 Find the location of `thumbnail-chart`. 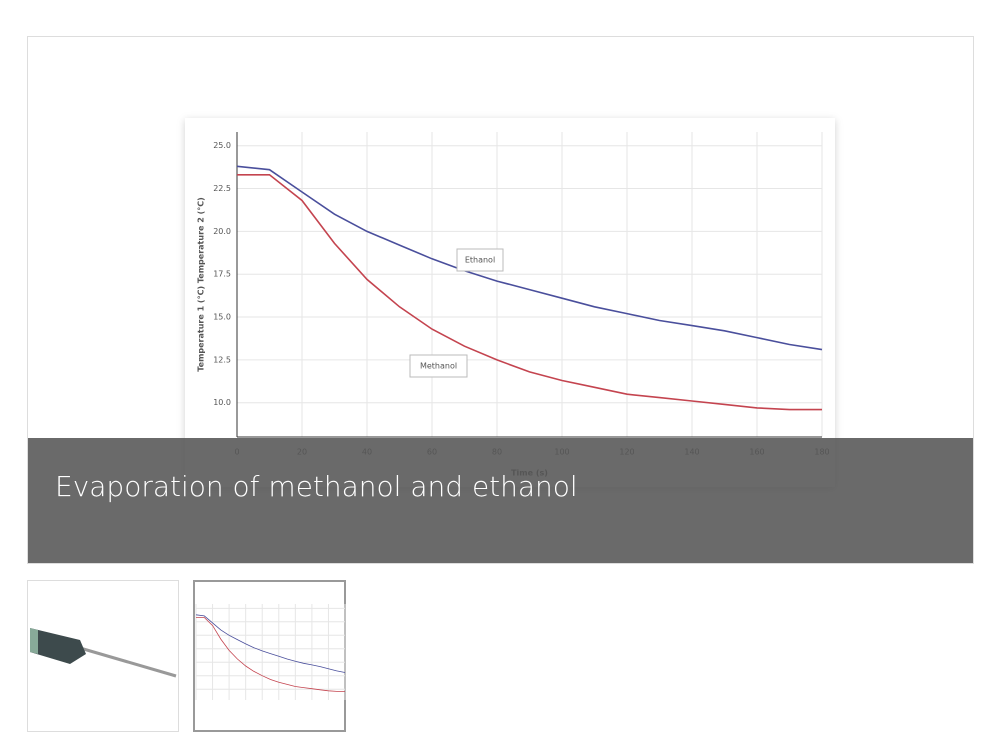

thumbnail-chart is located at coordinates (269, 656).